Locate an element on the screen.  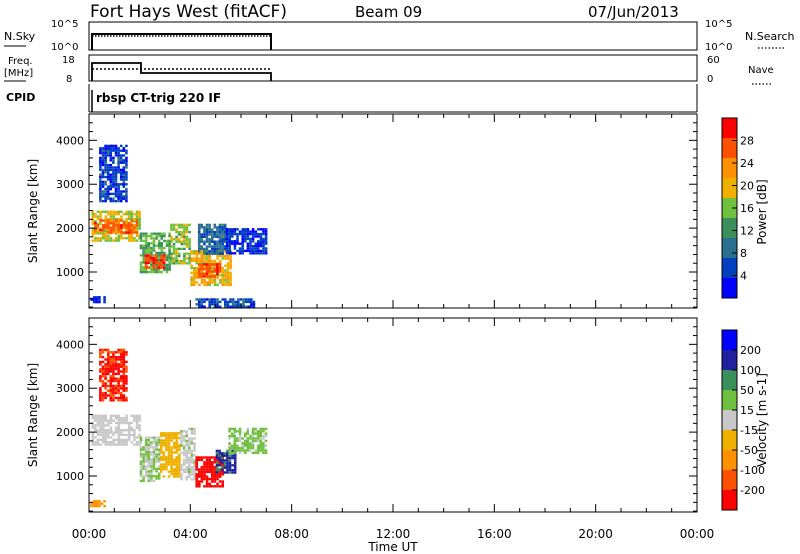
time-tick-label: 20:00 is located at coordinates (595, 534).